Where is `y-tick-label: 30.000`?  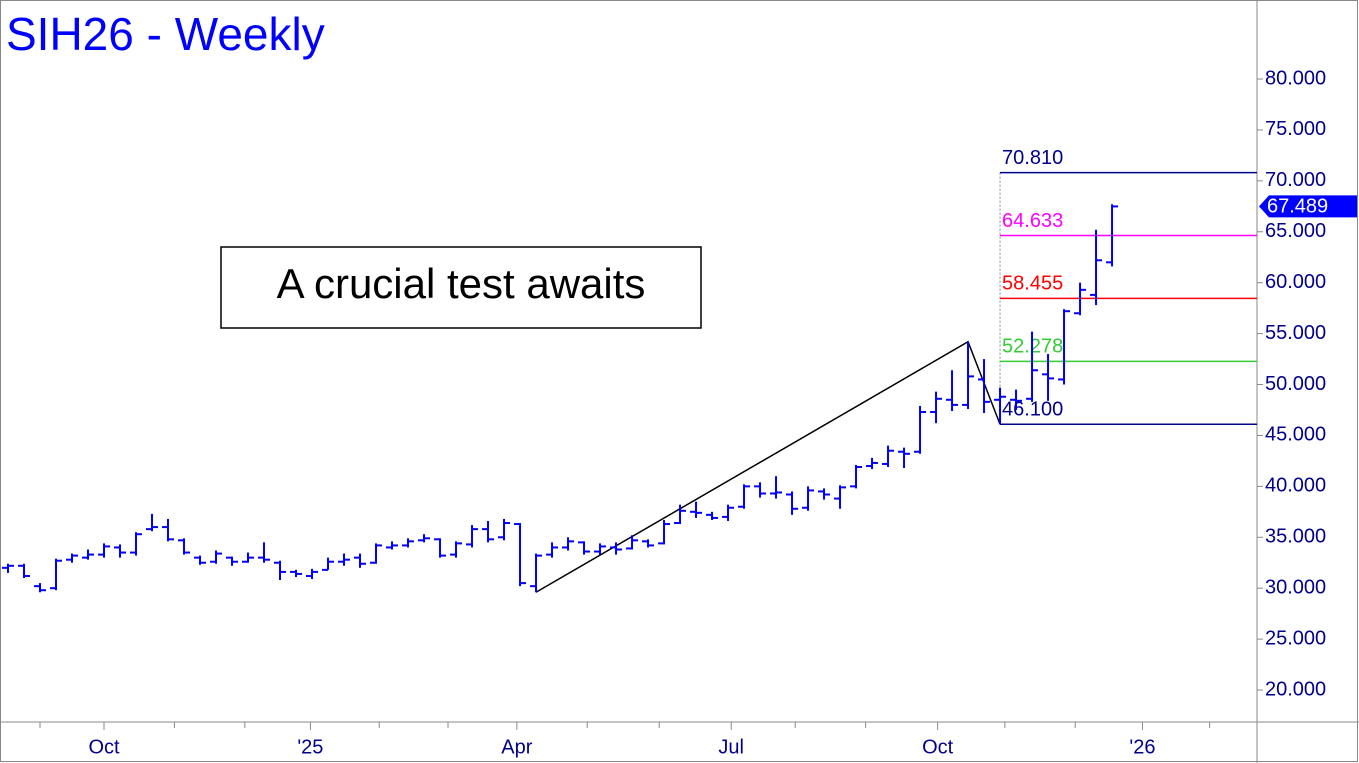
y-tick-label: 30.000 is located at coordinates (1295, 587).